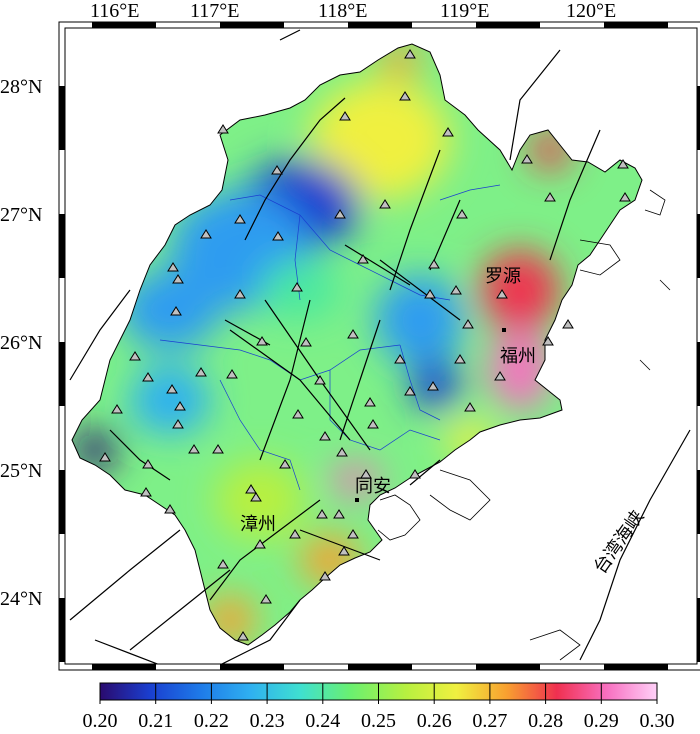  What do you see at coordinates (545, 721) in the screenshot?
I see `colorbar-tick-label: 0.28` at bounding box center [545, 721].